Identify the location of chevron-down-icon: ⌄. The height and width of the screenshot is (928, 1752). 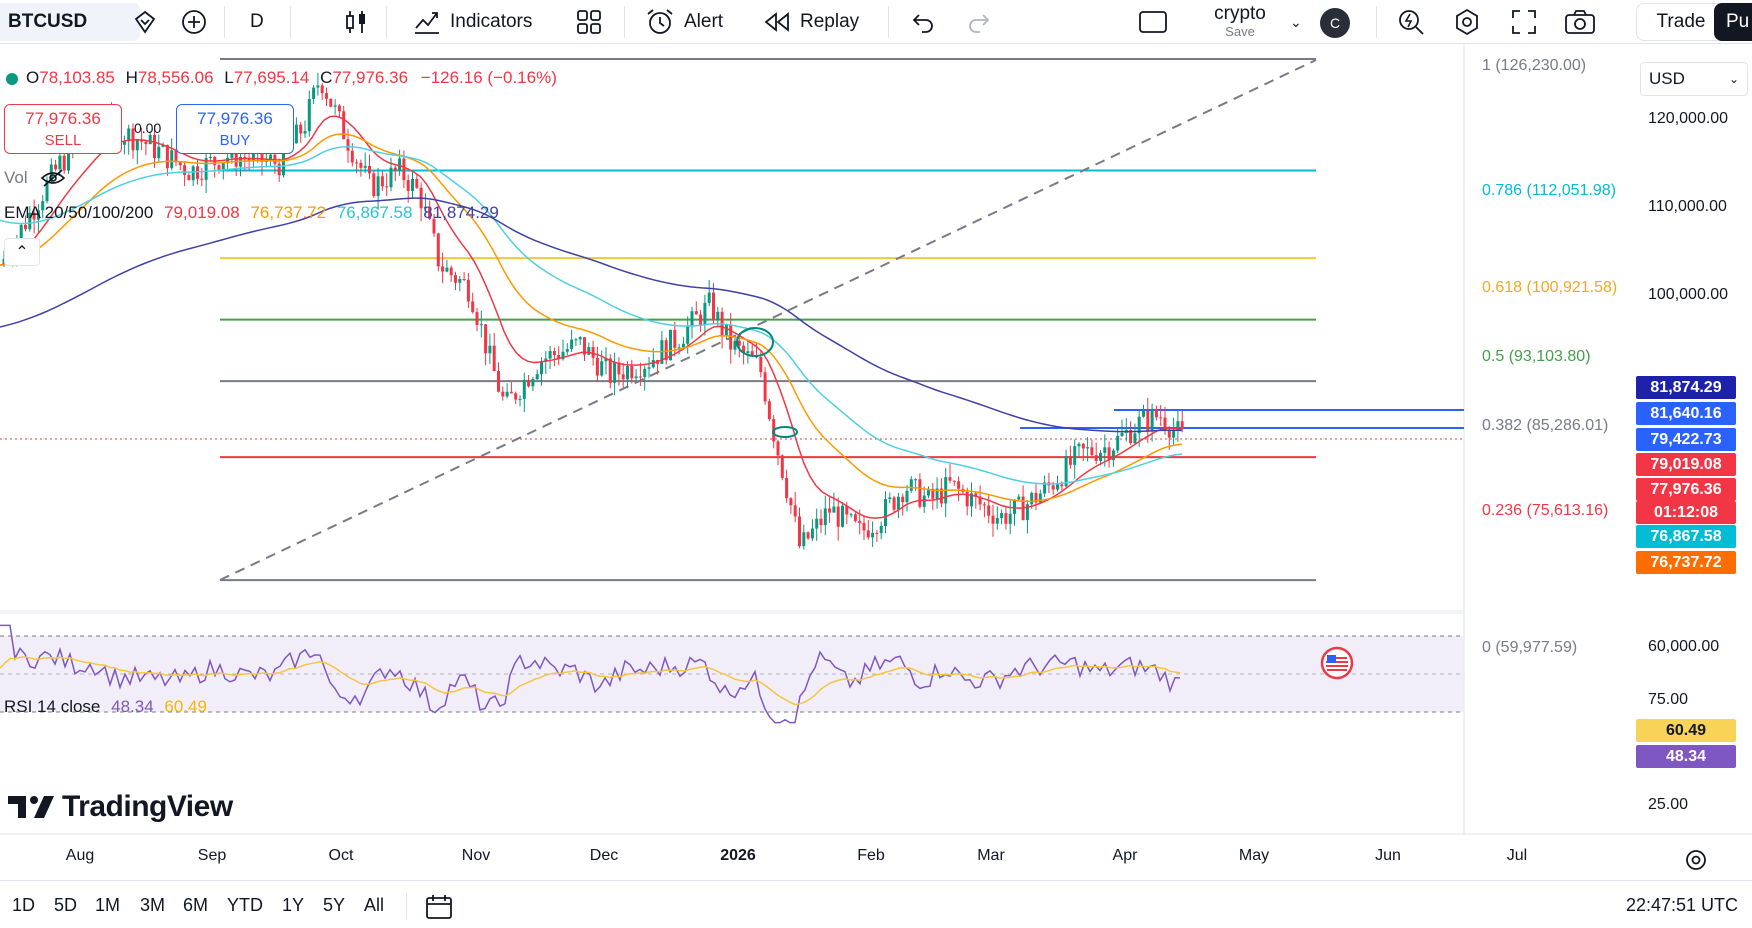
(1296, 21).